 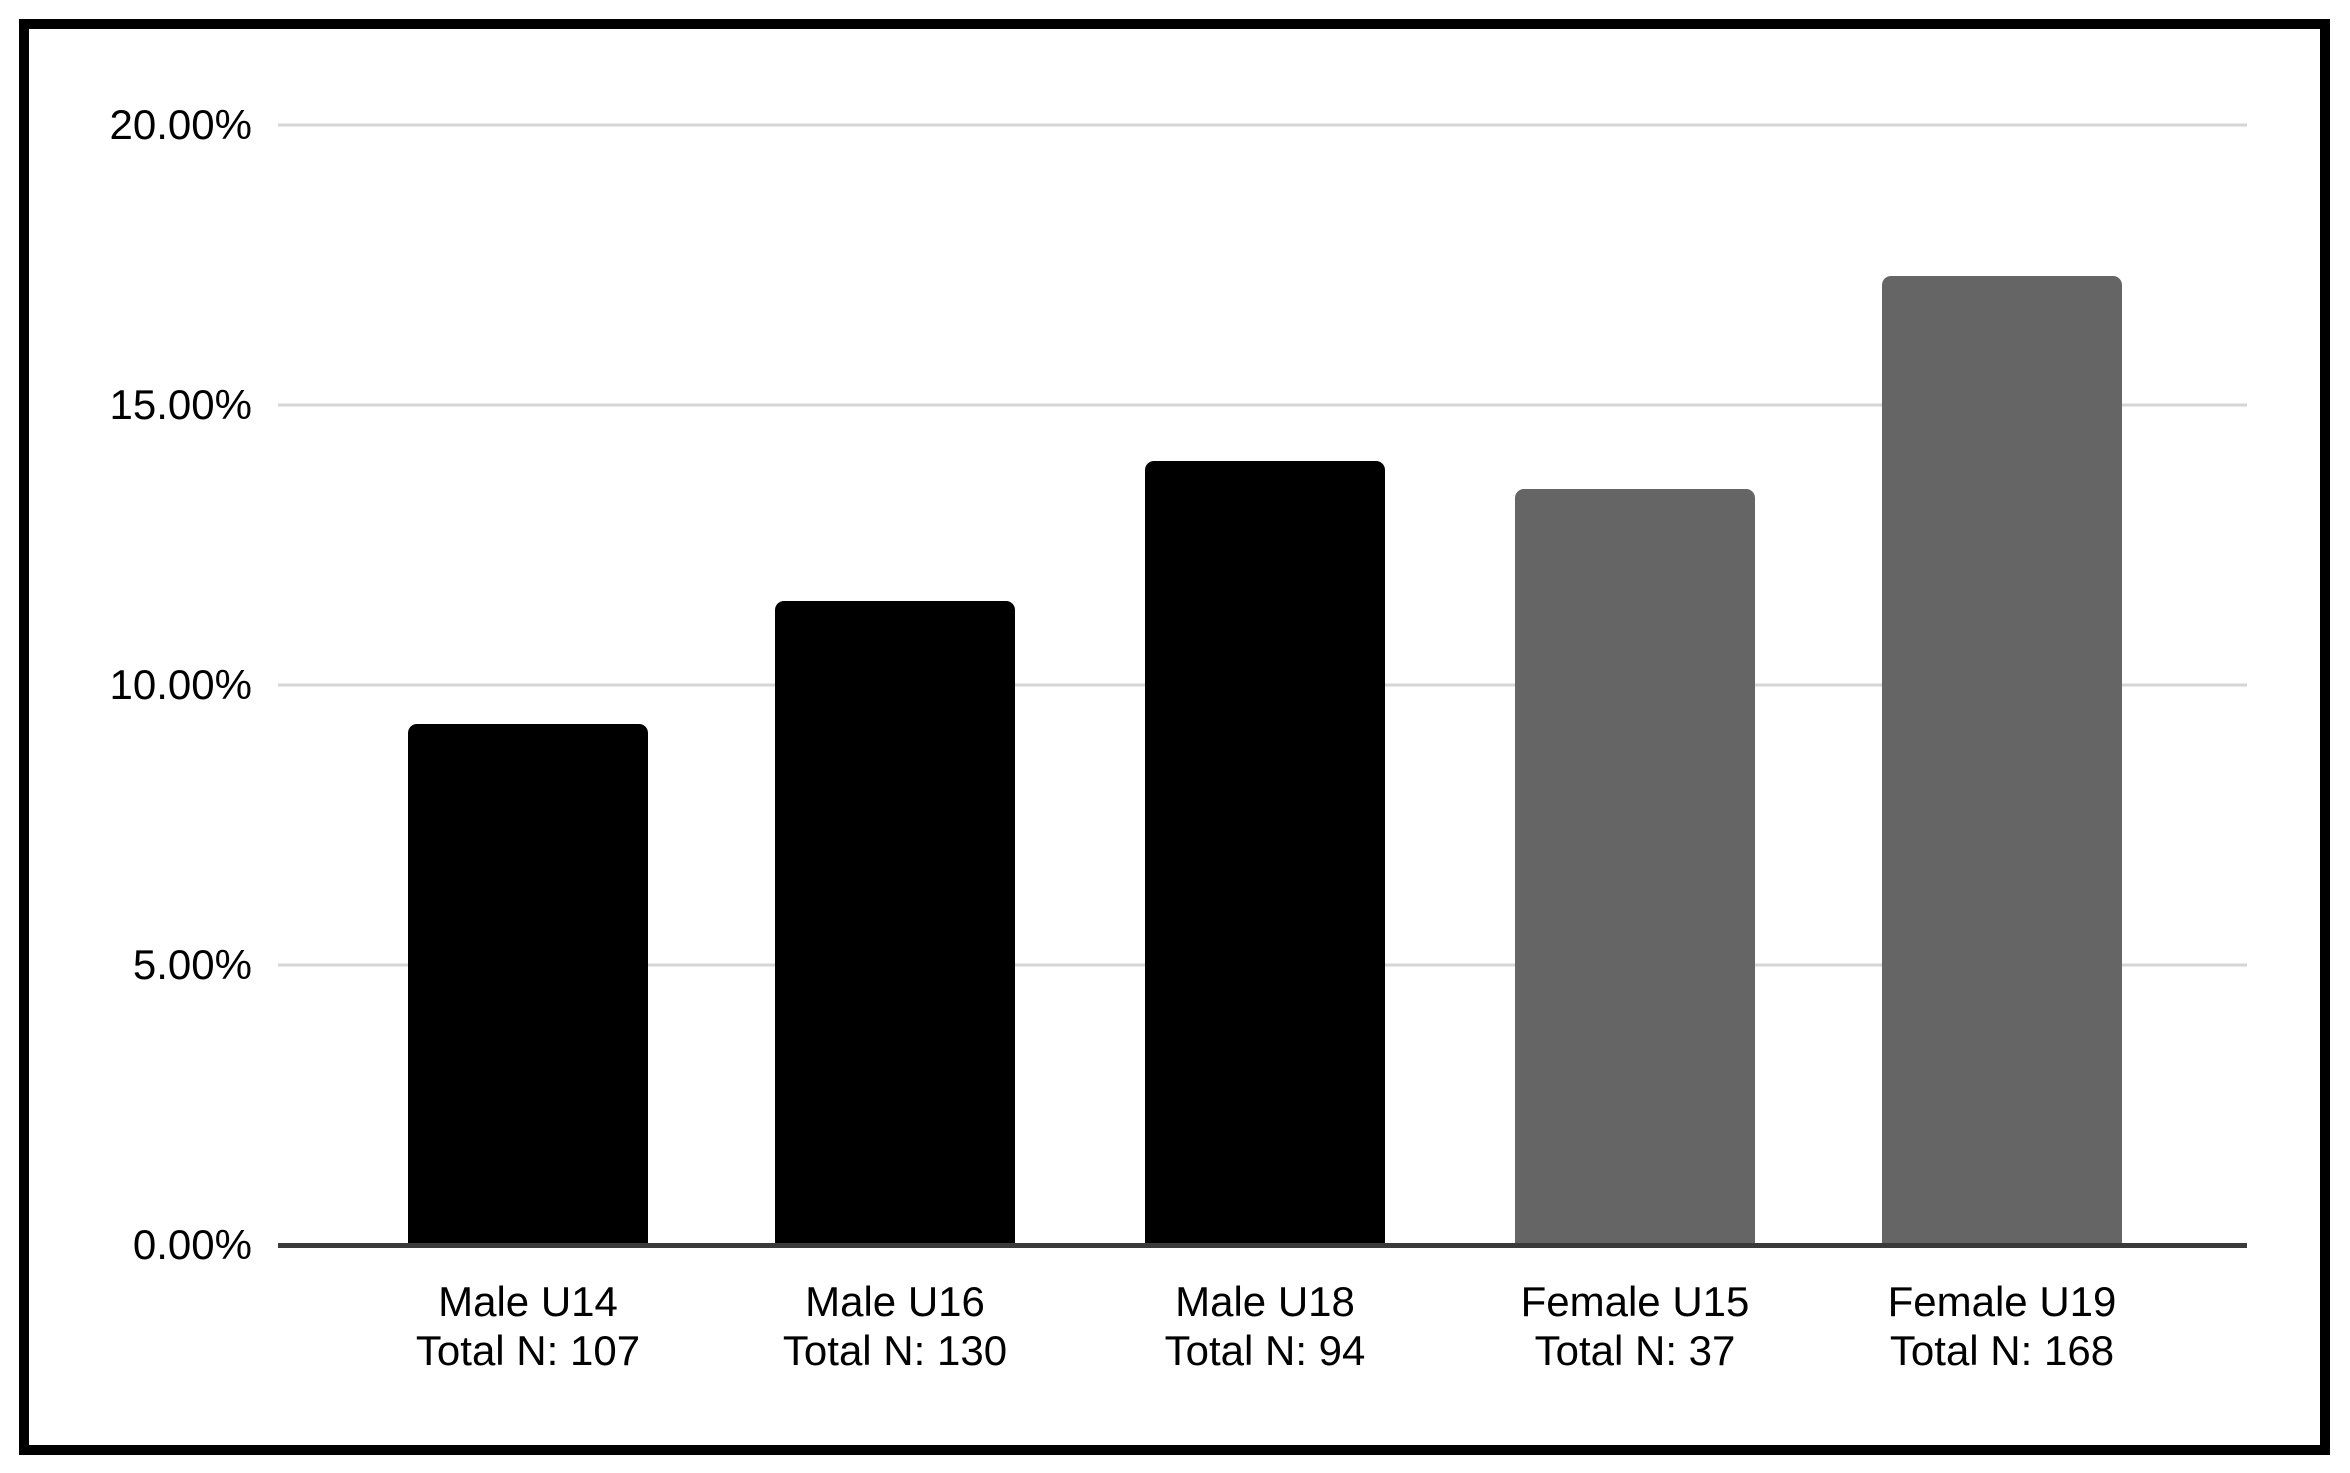 What do you see at coordinates (1635, 1301) in the screenshot?
I see `category-name: Female U15` at bounding box center [1635, 1301].